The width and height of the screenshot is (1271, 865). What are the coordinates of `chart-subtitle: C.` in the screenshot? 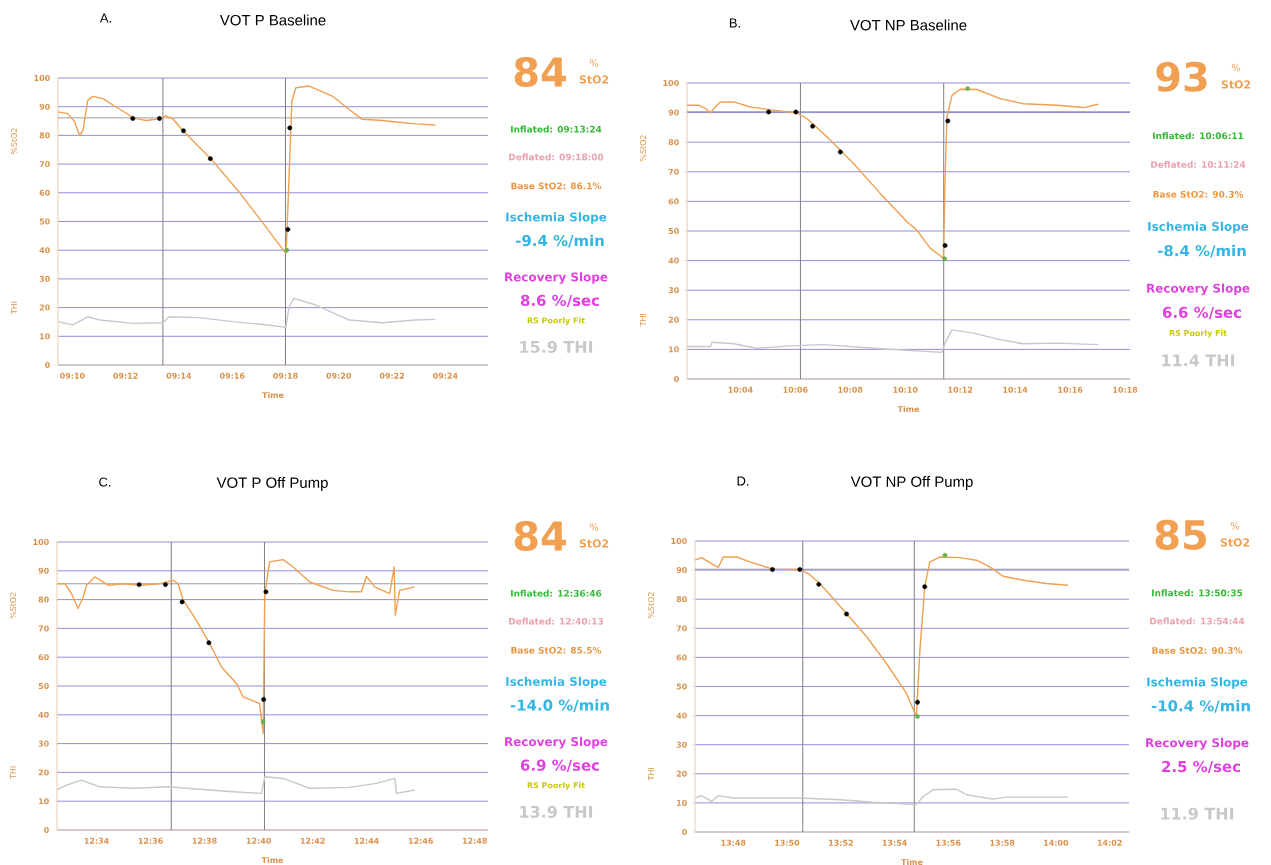 It's located at (105, 482).